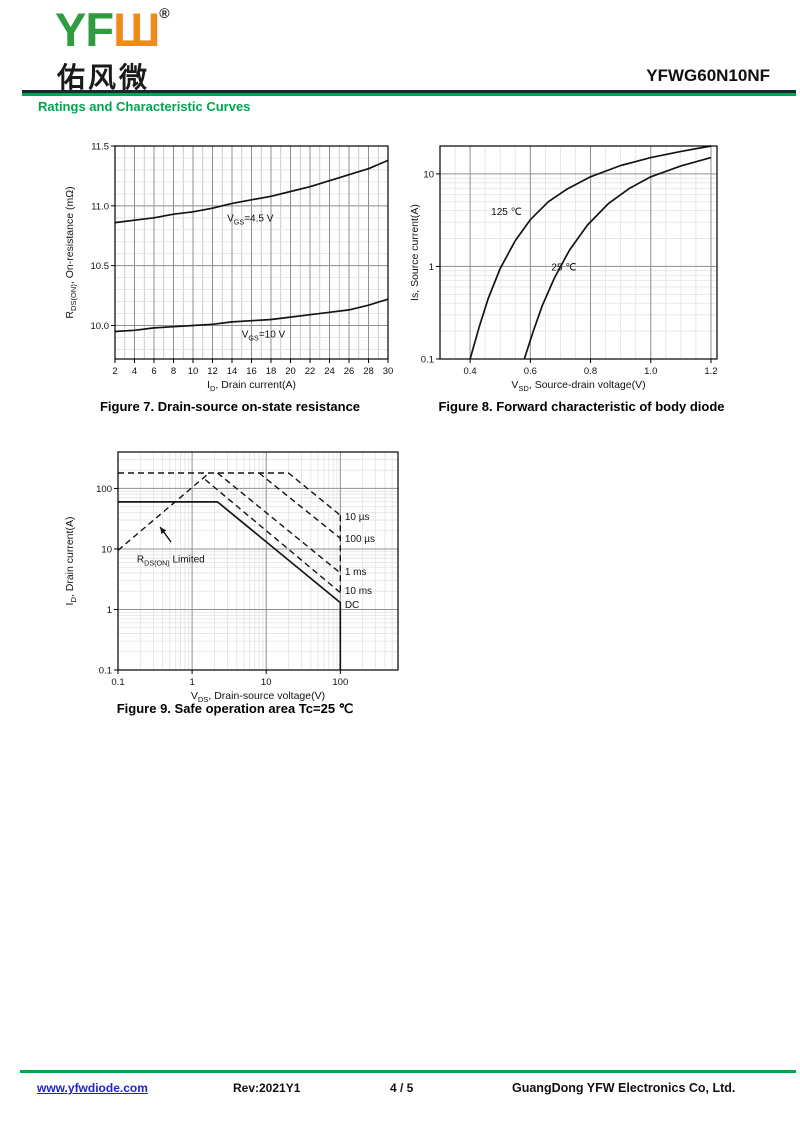 The width and height of the screenshot is (800, 1130). I want to click on logo-chinese-name: 佑风微, so click(104, 77).